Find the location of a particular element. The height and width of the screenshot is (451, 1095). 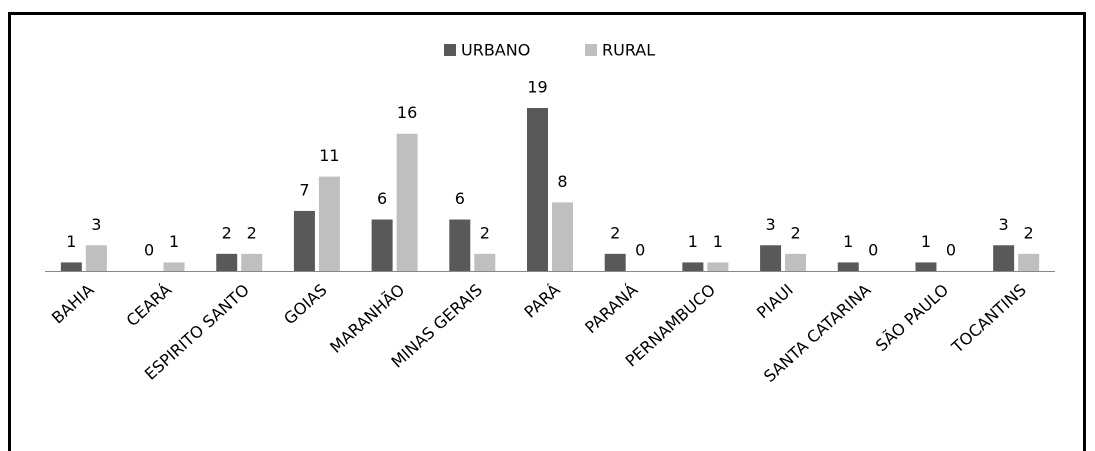

data-label: 16 is located at coordinates (407, 112).